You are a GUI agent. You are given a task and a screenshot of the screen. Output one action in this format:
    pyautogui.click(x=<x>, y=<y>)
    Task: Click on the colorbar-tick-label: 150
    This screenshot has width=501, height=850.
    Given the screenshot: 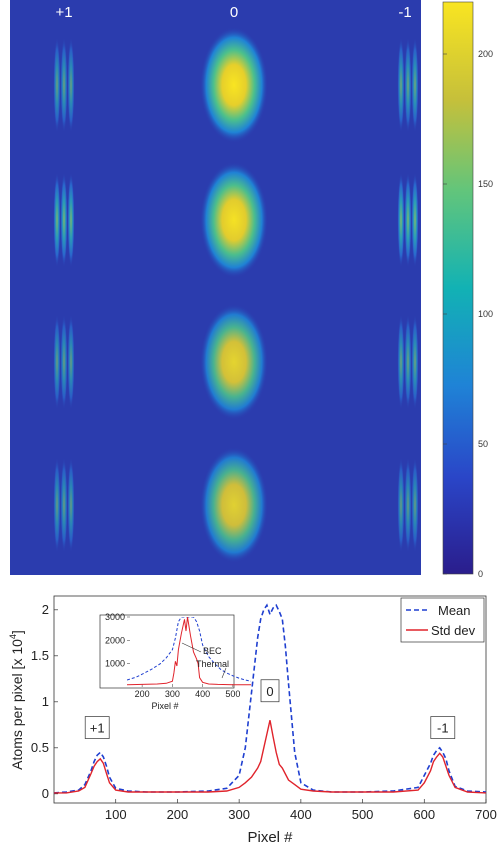 What is the action you would take?
    pyautogui.click(x=485, y=184)
    